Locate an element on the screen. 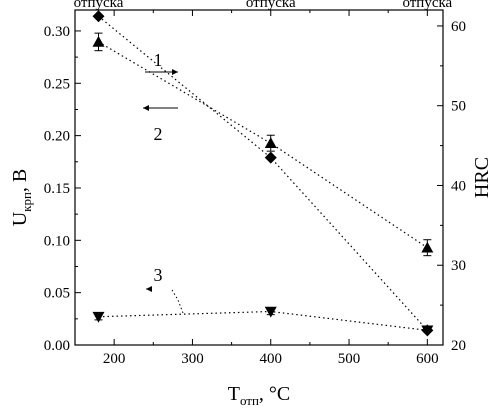 The image size is (499, 409). right-tick-label: 40 is located at coordinates (458, 186).